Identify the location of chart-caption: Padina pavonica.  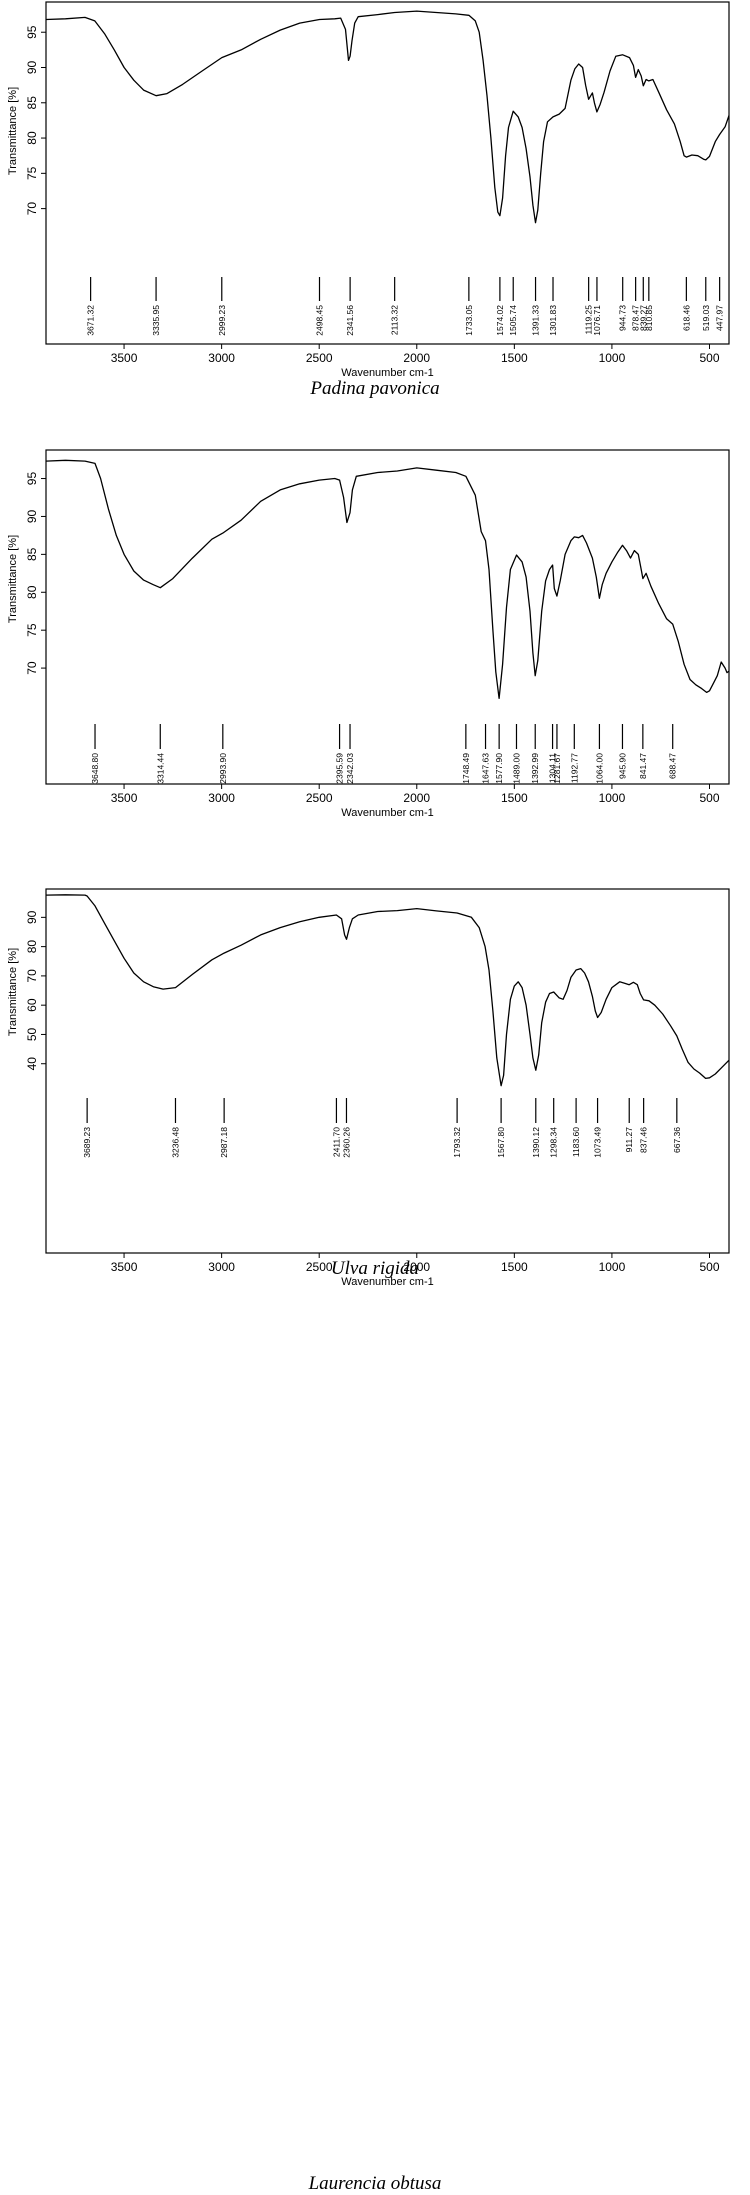
(375, 388).